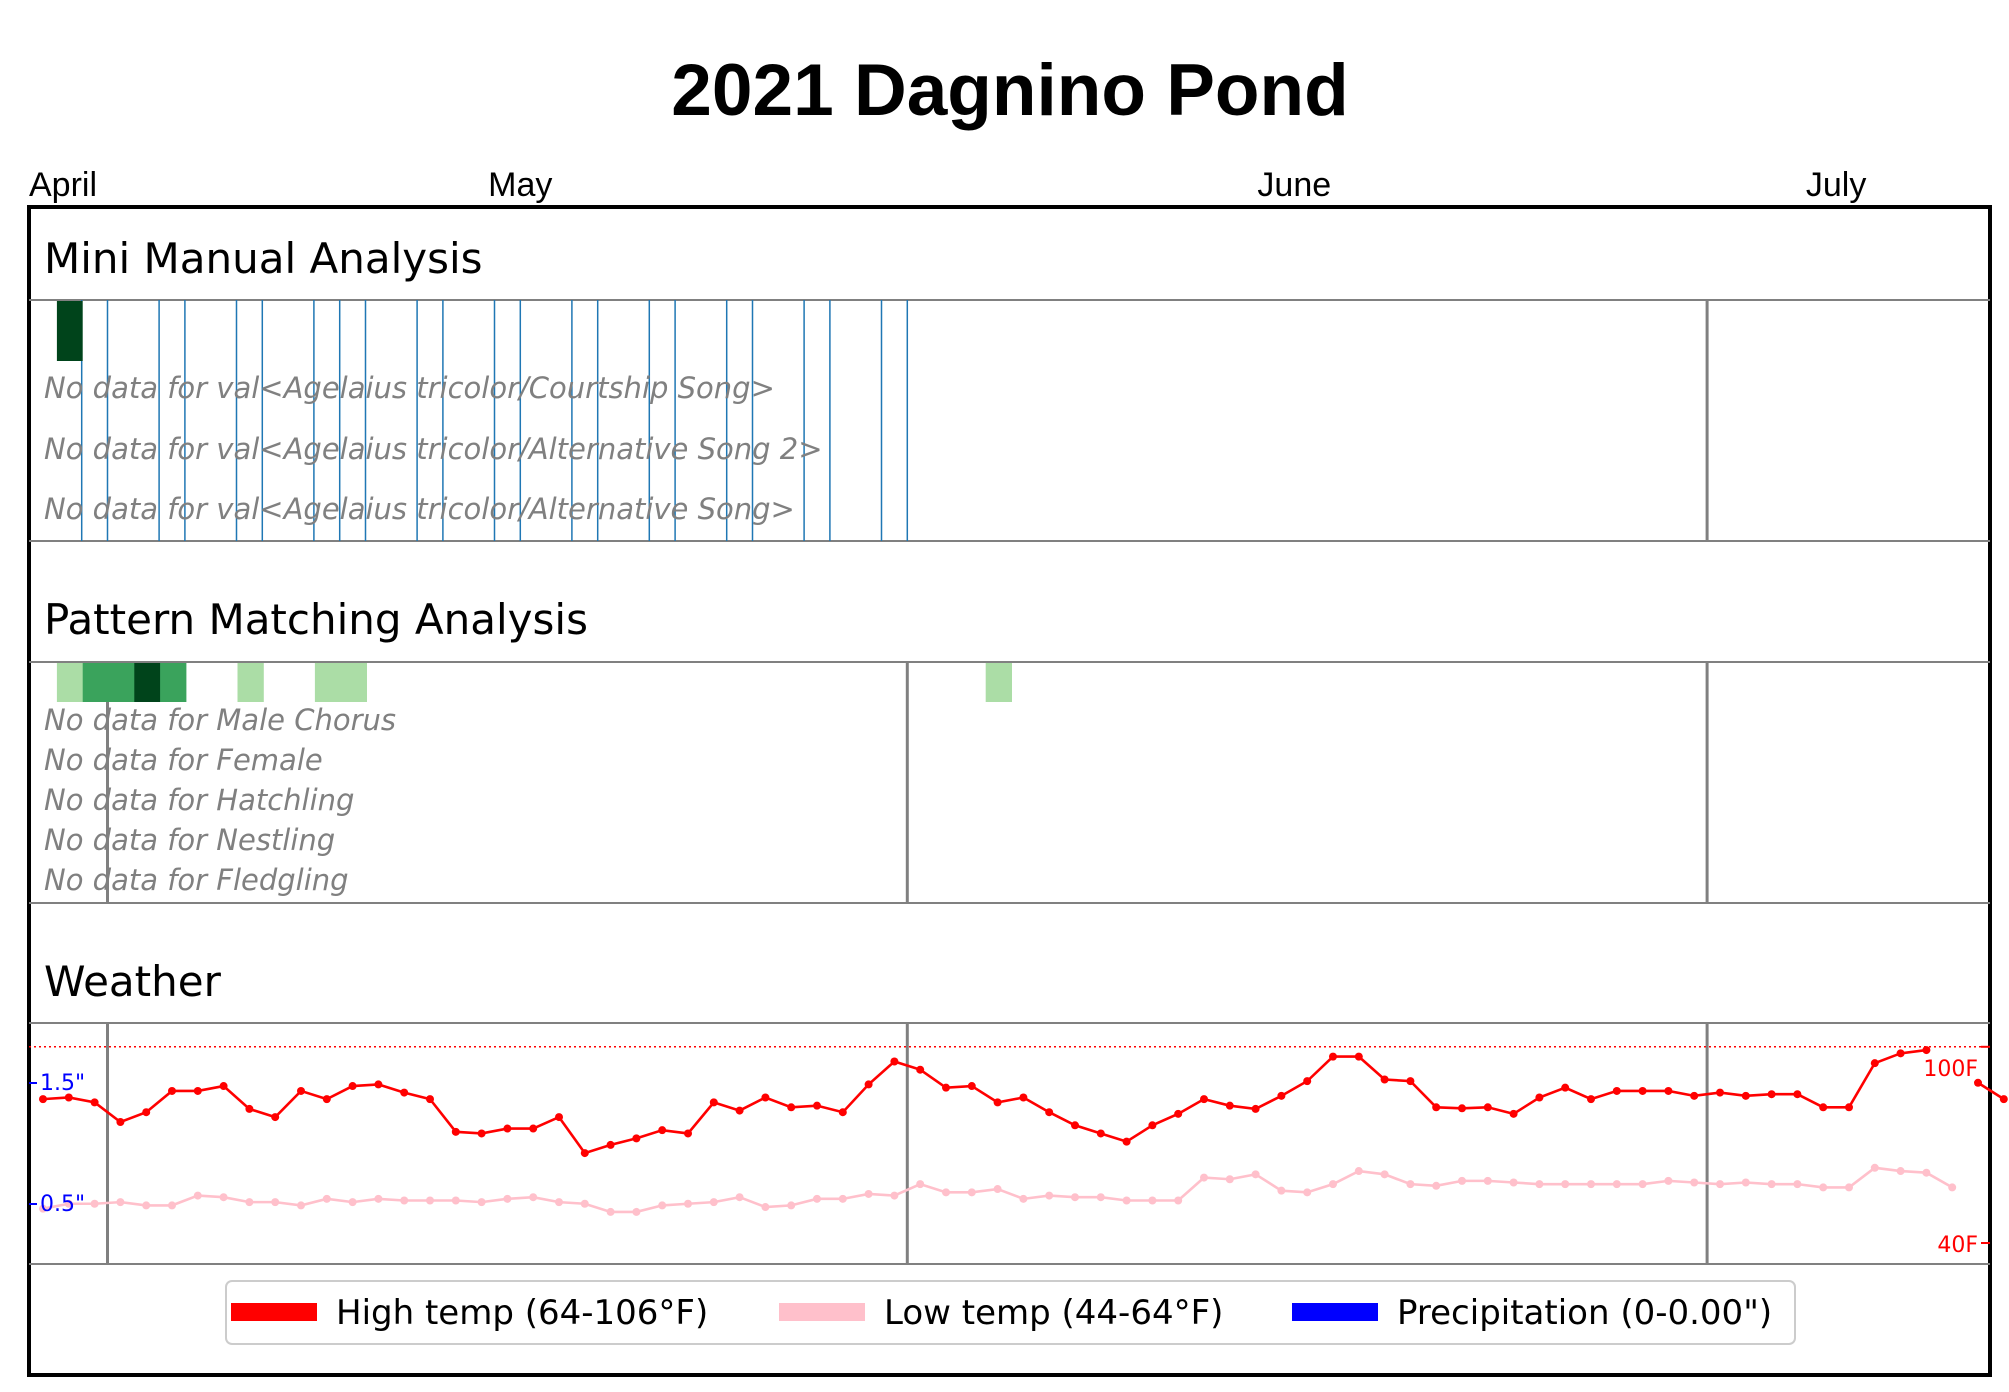 This screenshot has width=2009, height=1392. What do you see at coordinates (1957, 1245) in the screenshot?
I see `temp-tick-low: 40F` at bounding box center [1957, 1245].